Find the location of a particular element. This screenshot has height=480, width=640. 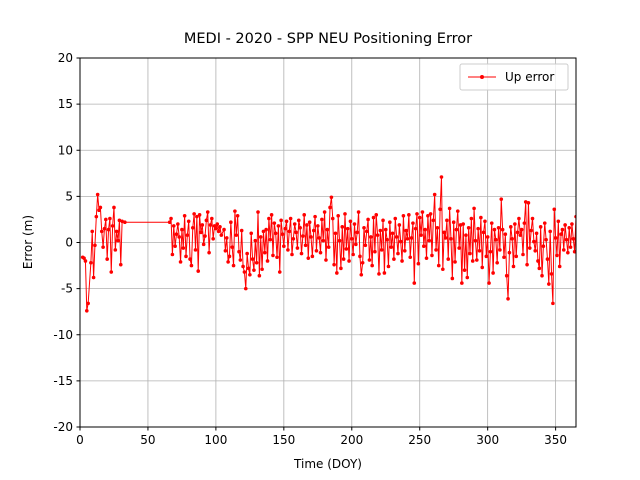

x-tick-label: 200 is located at coordinates (351, 440).